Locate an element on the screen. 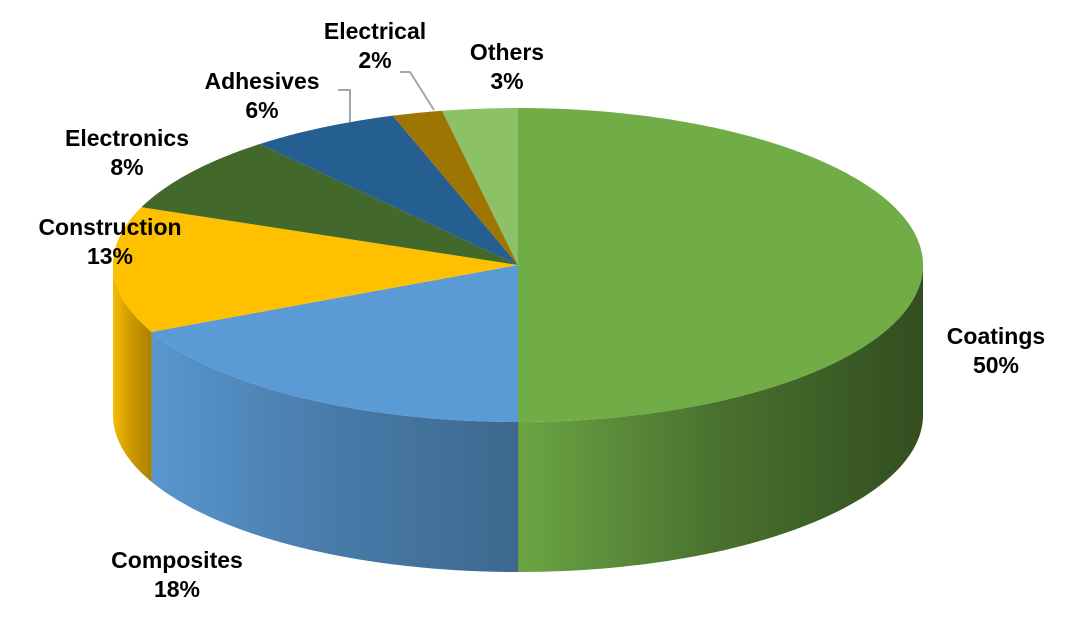  slice-side-composites is located at coordinates (334, 451).